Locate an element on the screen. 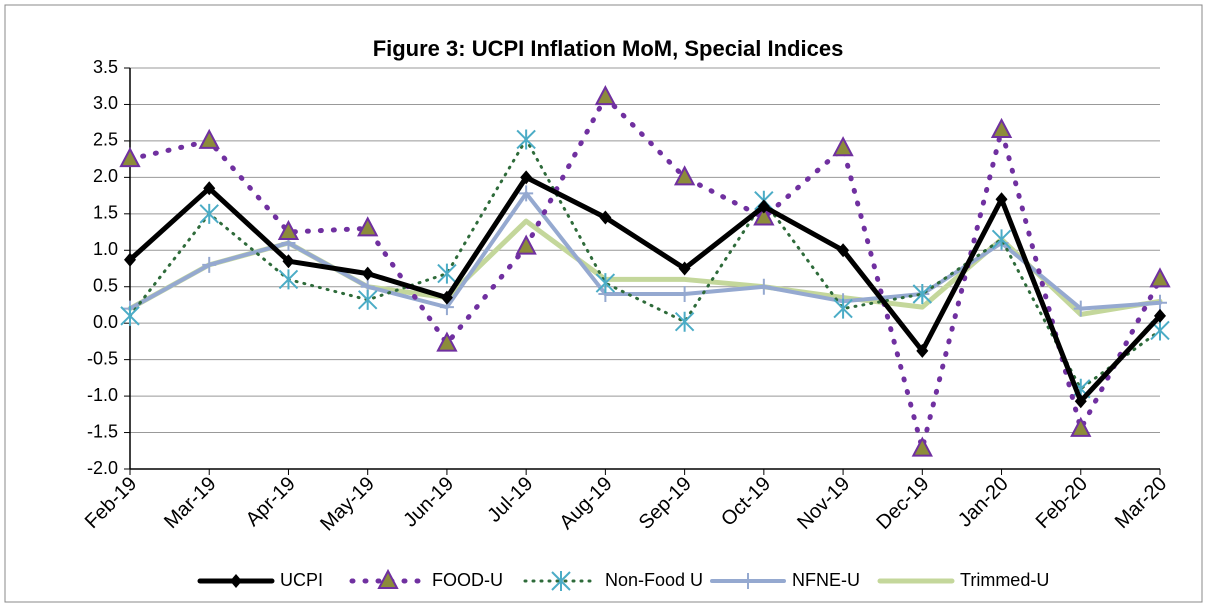 This screenshot has width=1208, height=607. legend-item: Trimmed-U is located at coordinates (963, 580).